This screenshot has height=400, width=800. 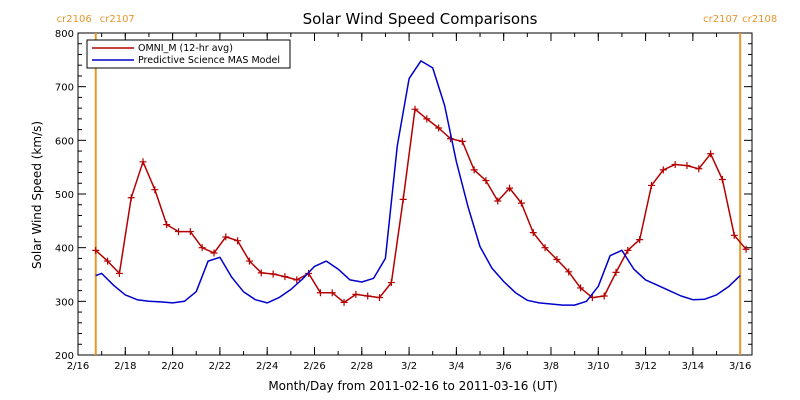 What do you see at coordinates (420, 19) in the screenshot?
I see `chart-title: Solar Wind Speed Comparisons` at bounding box center [420, 19].